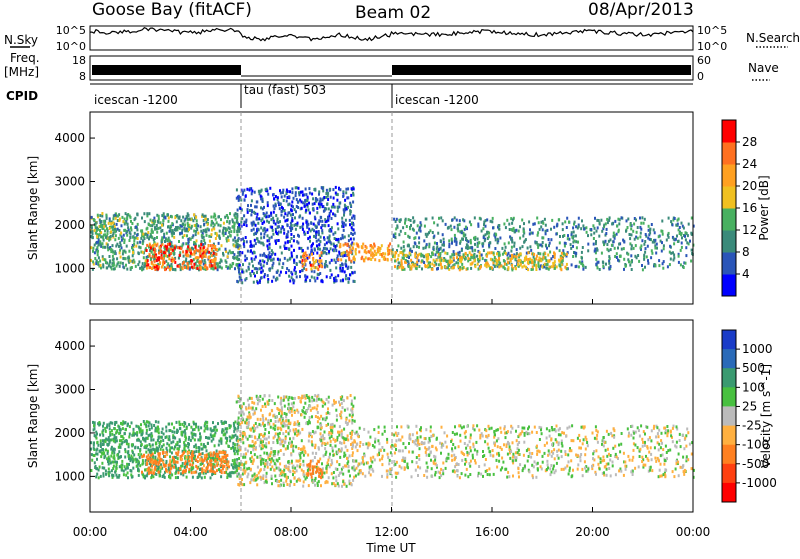  What do you see at coordinates (71, 30) in the screenshot?
I see `noise-left-tick-top: 10^5` at bounding box center [71, 30].